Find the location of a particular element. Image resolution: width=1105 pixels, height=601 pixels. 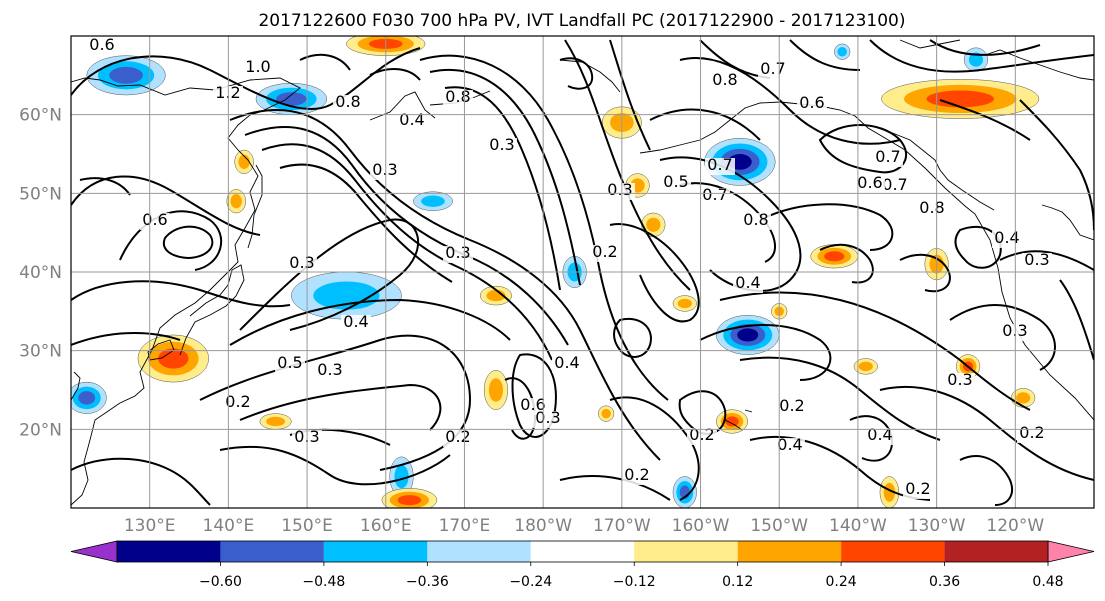

colorbar-extend-low is located at coordinates (94, 551).